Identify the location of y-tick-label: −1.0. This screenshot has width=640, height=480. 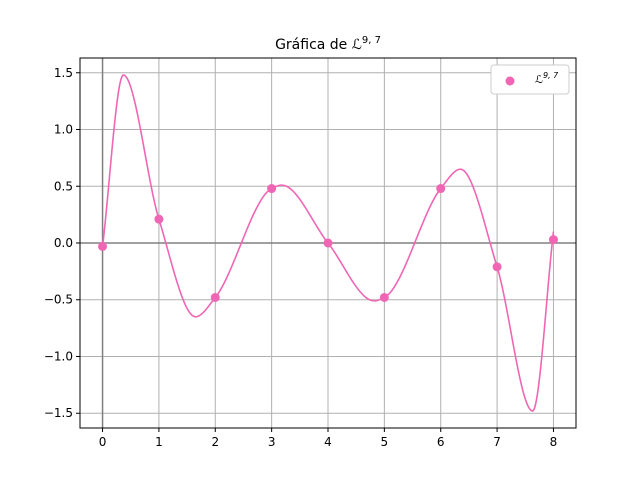
(58, 356).